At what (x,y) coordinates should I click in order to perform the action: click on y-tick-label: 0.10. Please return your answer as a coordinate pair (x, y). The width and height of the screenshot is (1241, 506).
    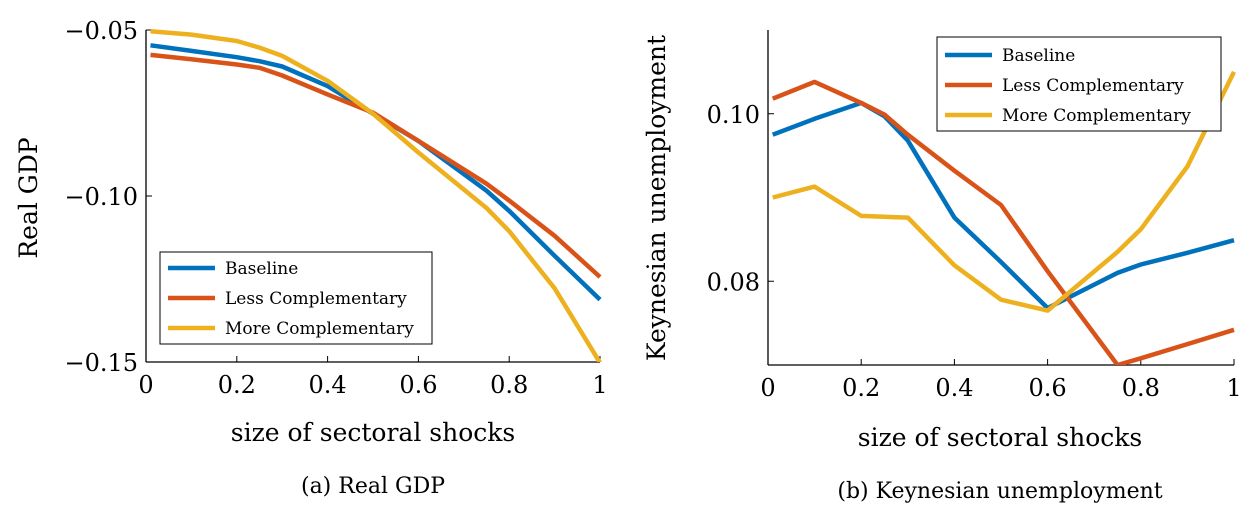
    Looking at the image, I should click on (733, 115).